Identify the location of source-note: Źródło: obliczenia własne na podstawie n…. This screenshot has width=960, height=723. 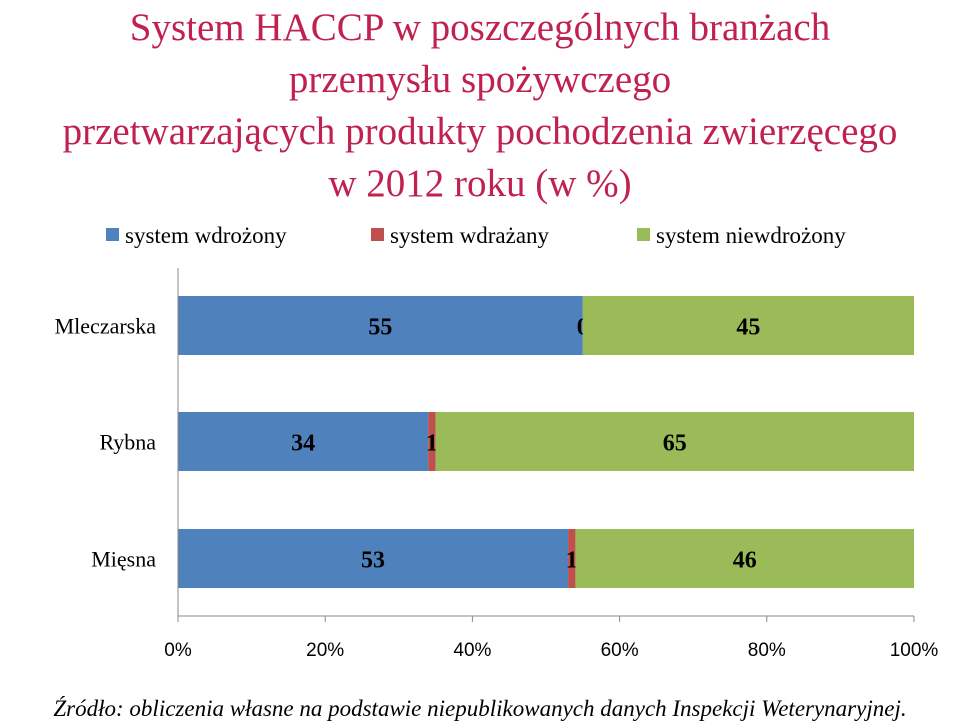
(480, 708).